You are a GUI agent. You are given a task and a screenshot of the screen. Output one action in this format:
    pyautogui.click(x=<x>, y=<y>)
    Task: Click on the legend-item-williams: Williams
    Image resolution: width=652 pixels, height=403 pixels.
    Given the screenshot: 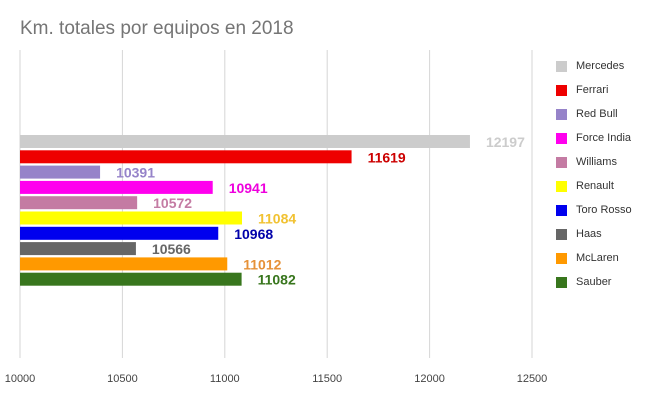 What is the action you would take?
    pyautogui.click(x=602, y=162)
    